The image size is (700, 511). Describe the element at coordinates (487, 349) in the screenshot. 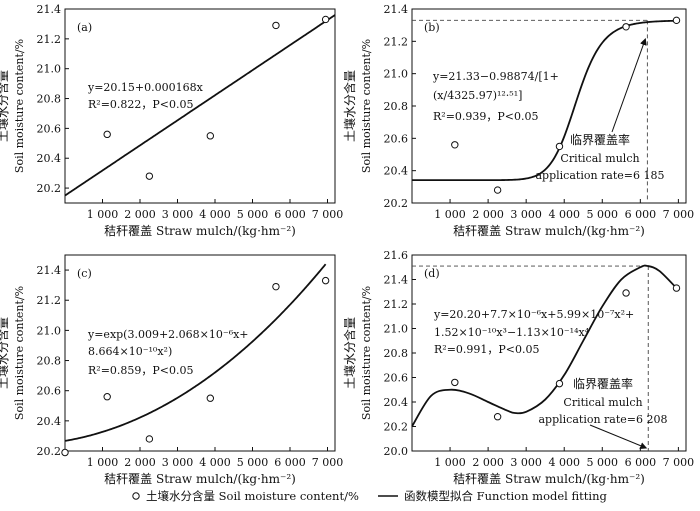

I see `panel-d-equation-3: R²=0.991，P<0.05` at that location.